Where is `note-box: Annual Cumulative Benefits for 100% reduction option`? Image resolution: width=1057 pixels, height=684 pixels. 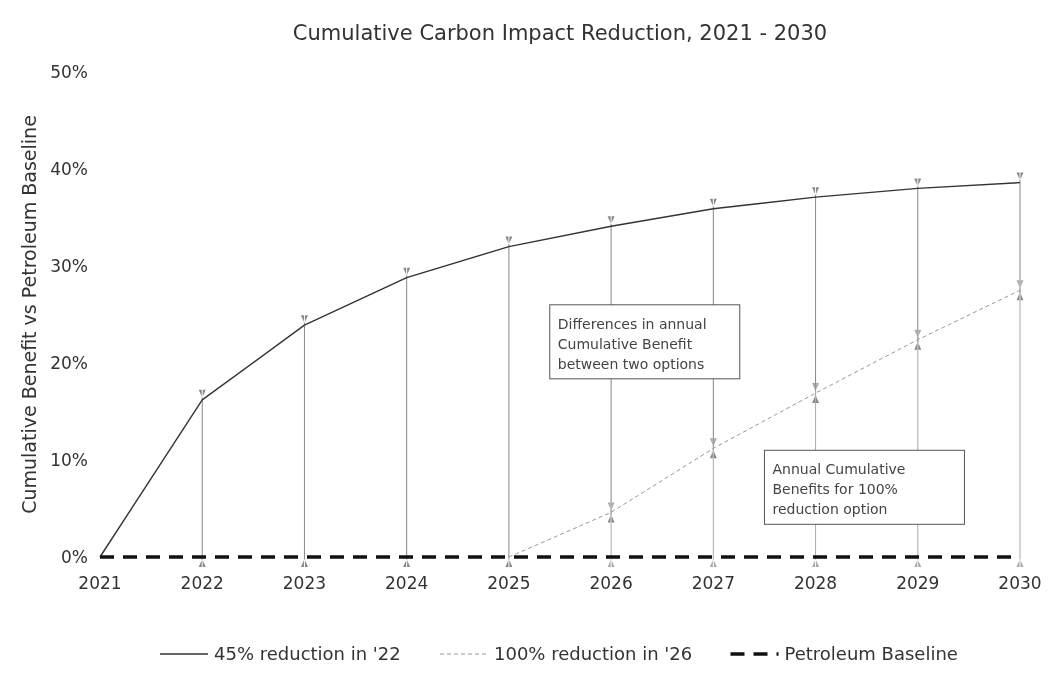 note-box: Annual Cumulative Benefits for 100% reduction option is located at coordinates (864, 487).